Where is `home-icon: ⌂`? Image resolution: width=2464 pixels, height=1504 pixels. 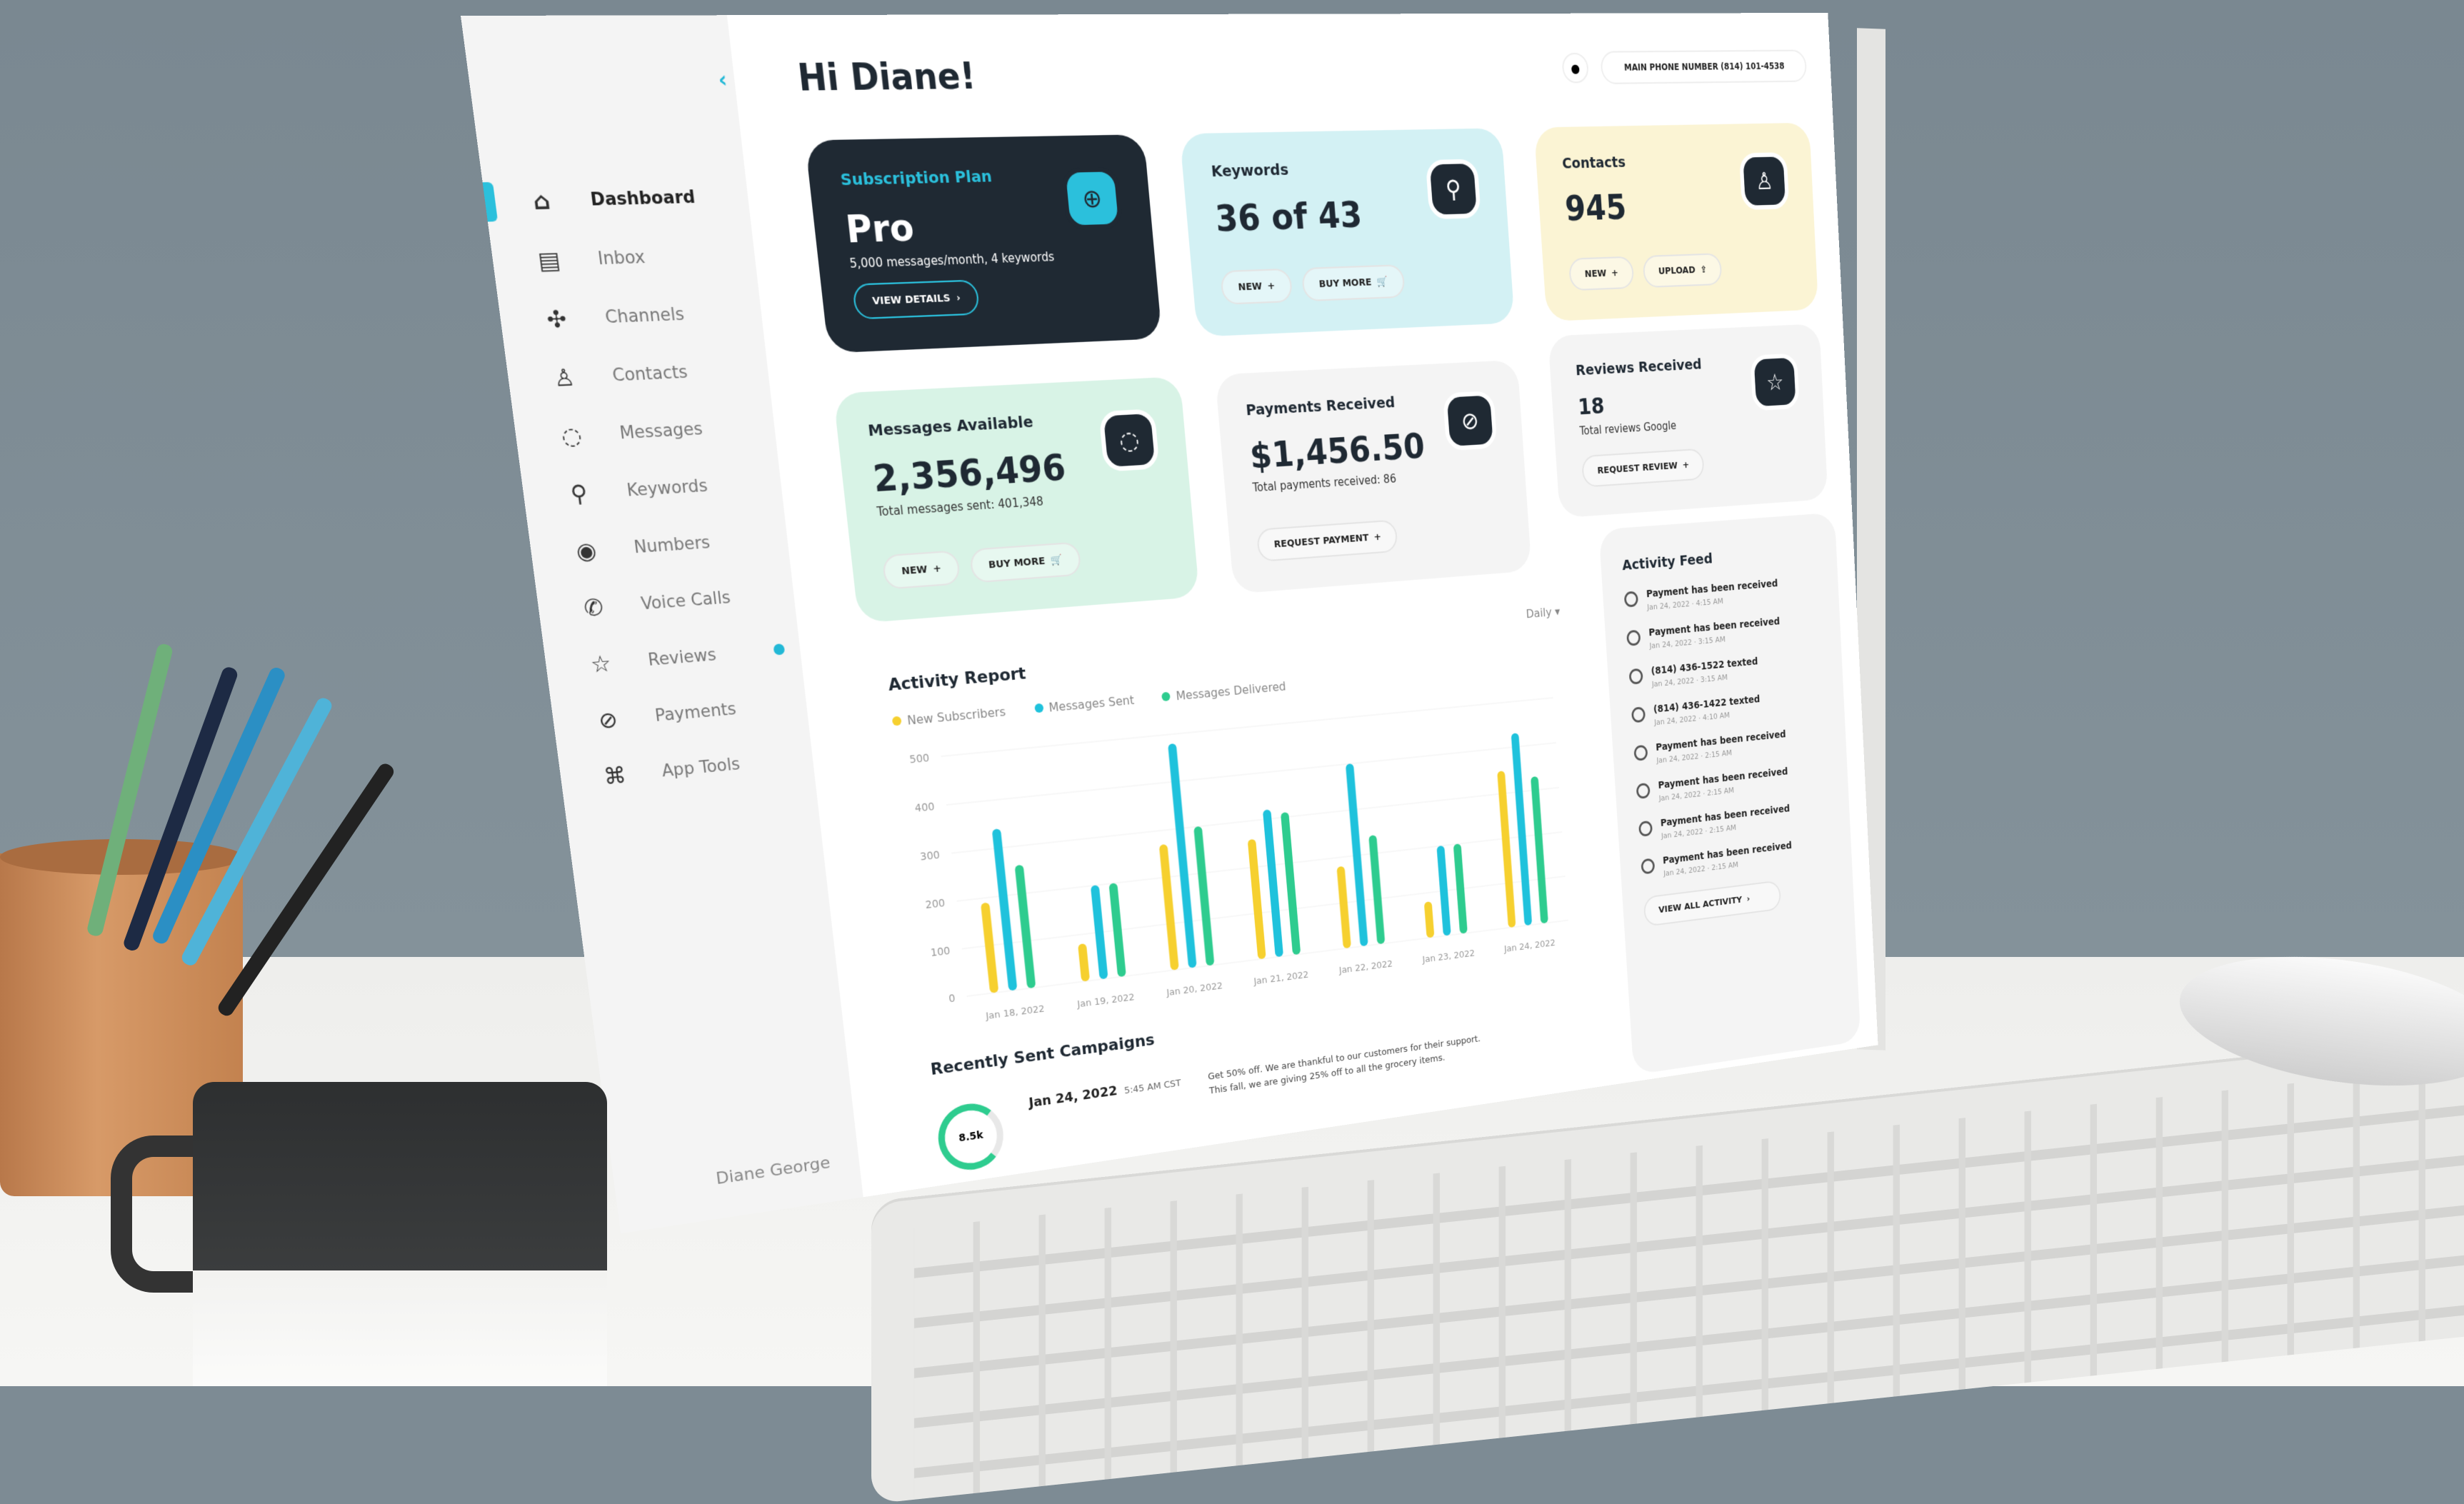
home-icon: ⌂ is located at coordinates (541, 200).